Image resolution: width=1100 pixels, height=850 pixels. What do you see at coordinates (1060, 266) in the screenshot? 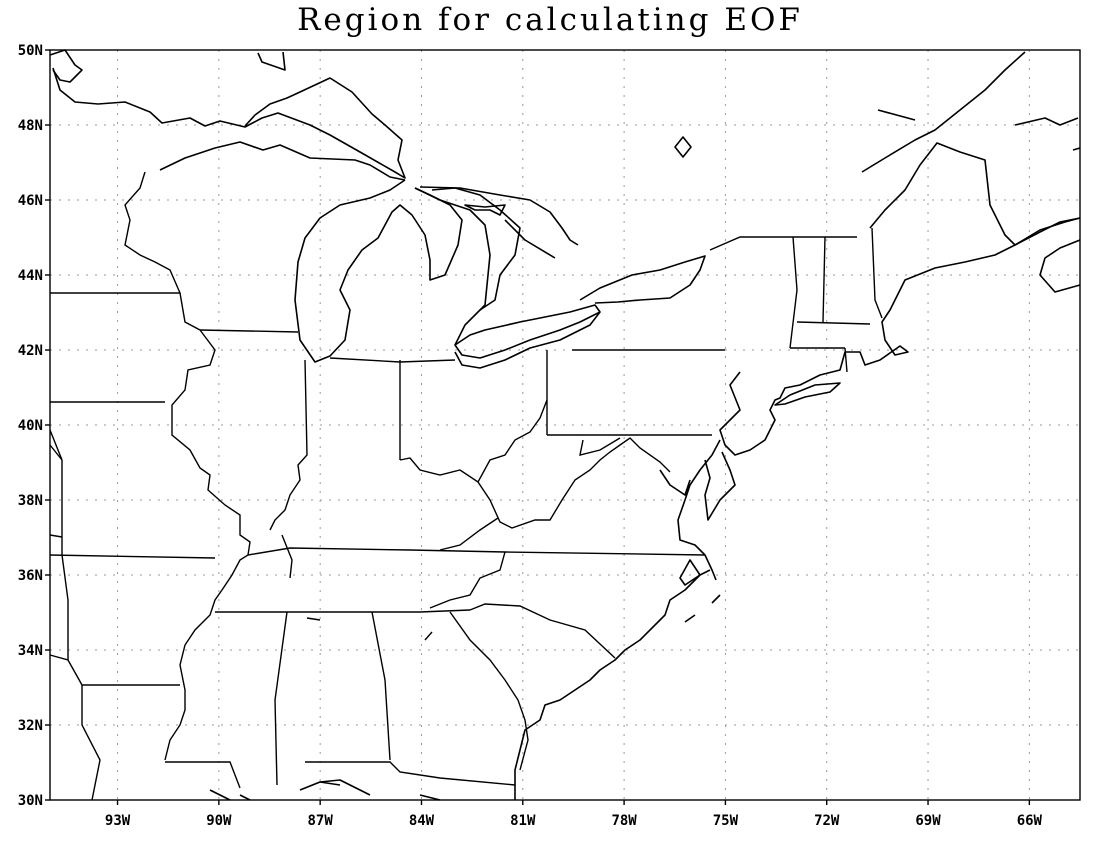
I see `nova-scotia` at bounding box center [1060, 266].